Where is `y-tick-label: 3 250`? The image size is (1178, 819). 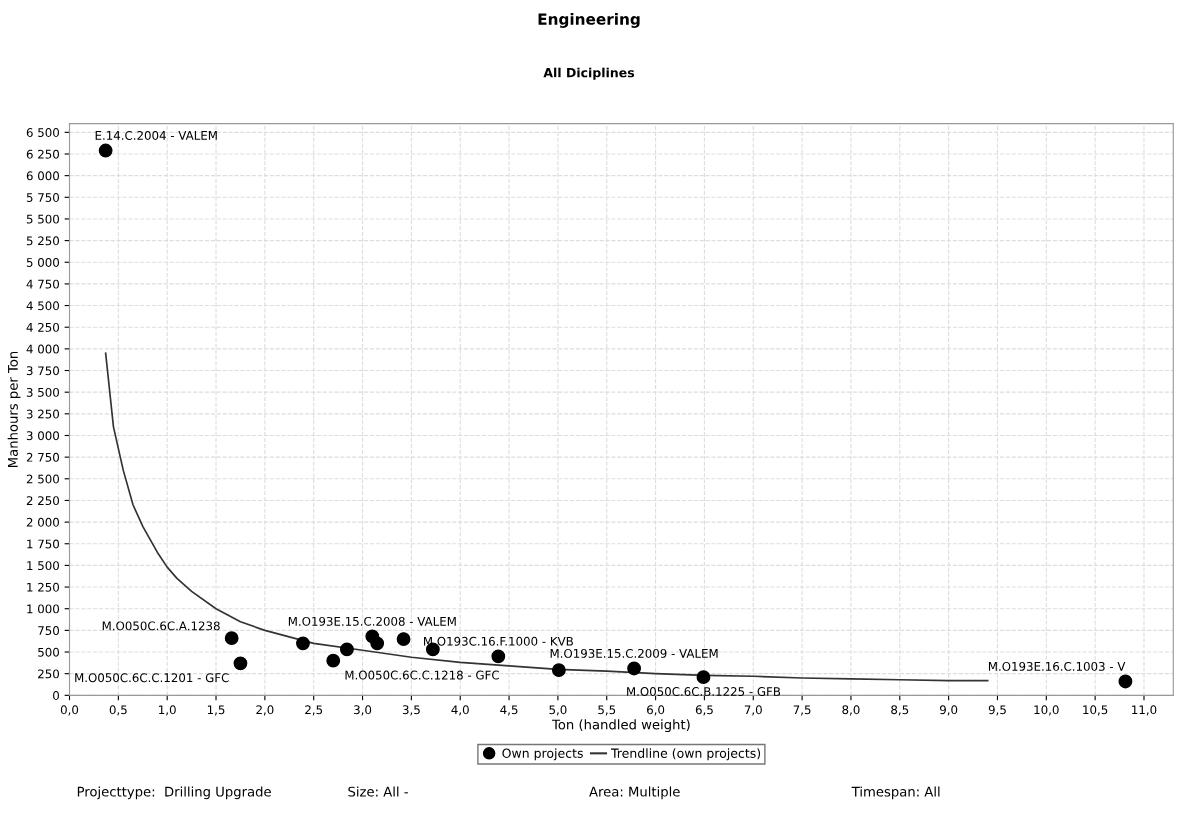 y-tick-label: 3 250 is located at coordinates (42, 414).